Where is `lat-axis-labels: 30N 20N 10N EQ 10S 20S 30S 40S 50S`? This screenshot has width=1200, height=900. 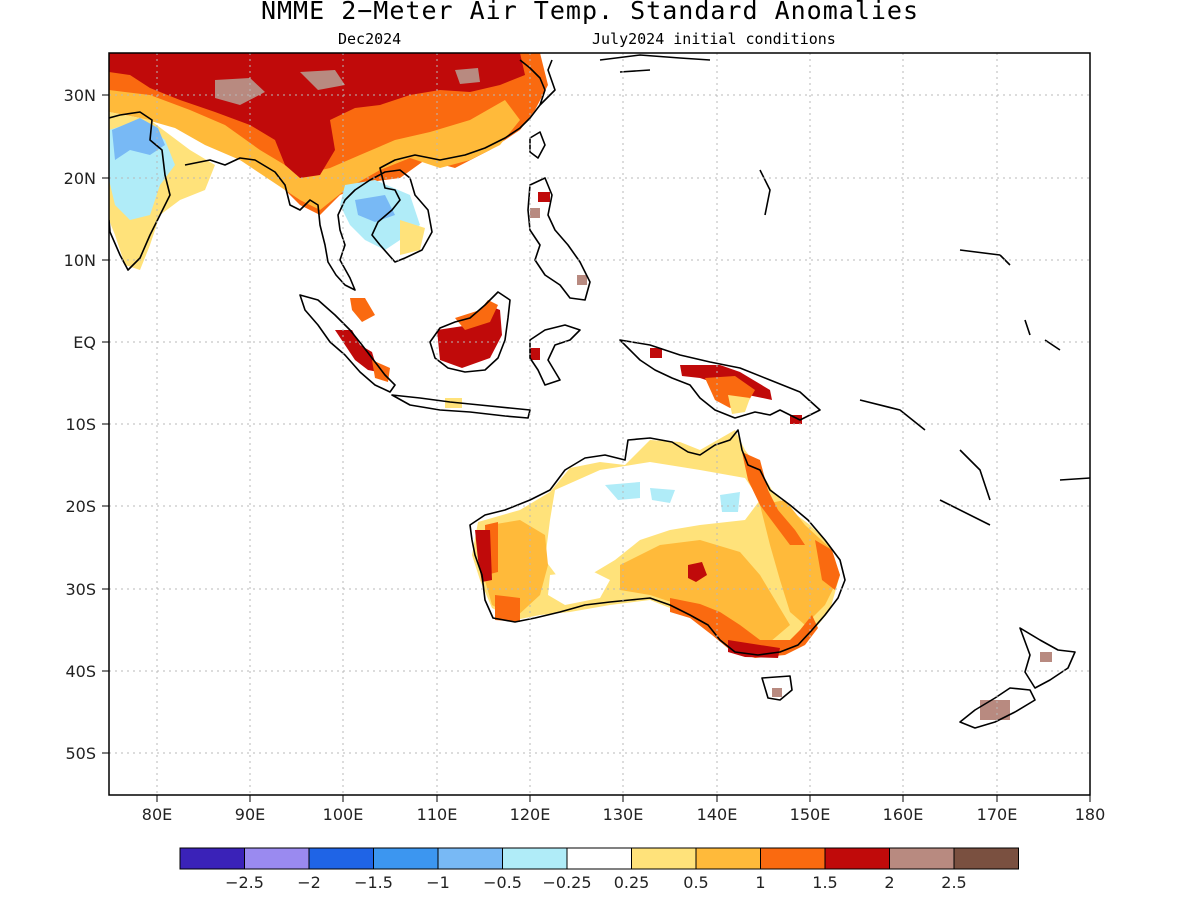 lat-axis-labels: 30N 20N 10N EQ 10S 20S 30S 40S 50S is located at coordinates (80, 424).